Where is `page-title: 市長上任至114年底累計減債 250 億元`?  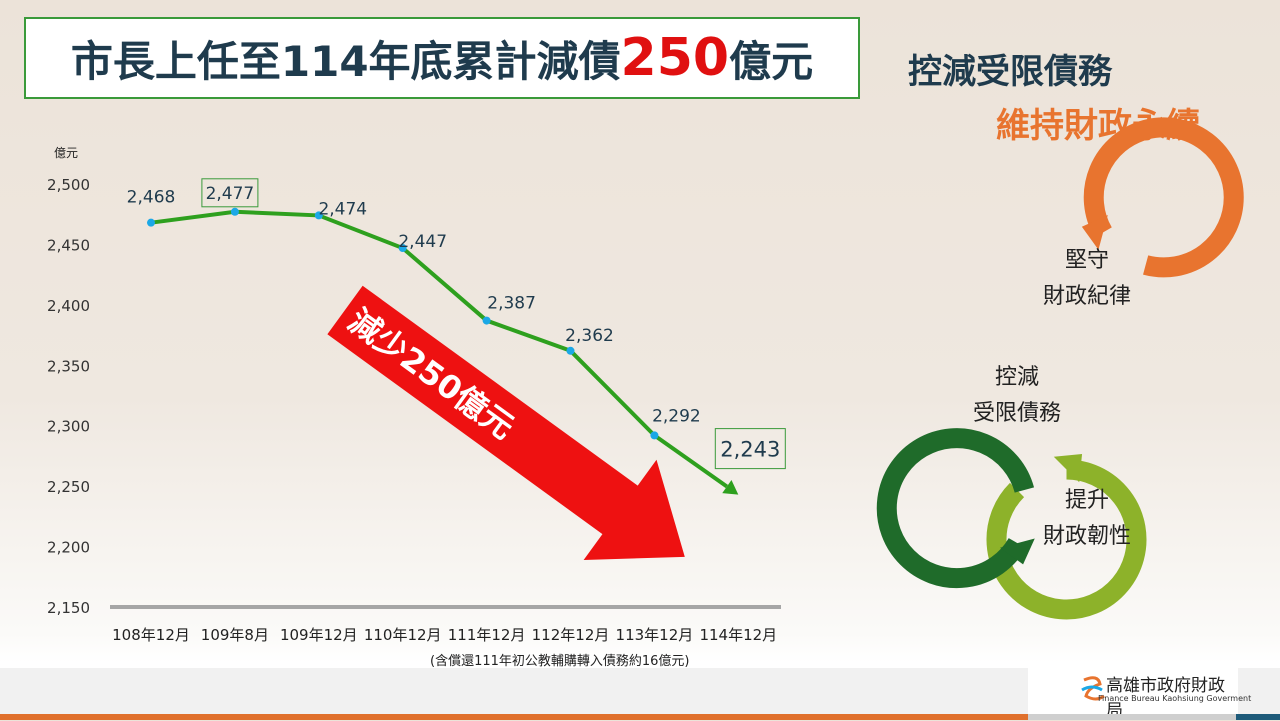 page-title: 市長上任至114年底累計減債 250 億元 is located at coordinates (442, 58).